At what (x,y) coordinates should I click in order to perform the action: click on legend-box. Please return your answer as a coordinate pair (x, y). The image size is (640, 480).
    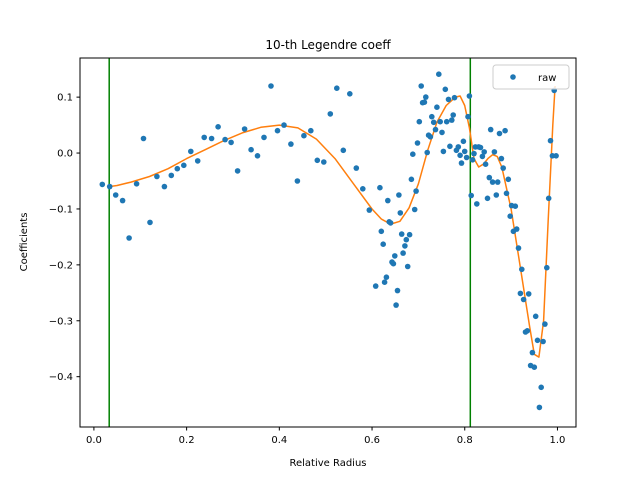
    Looking at the image, I should click on (531, 77).